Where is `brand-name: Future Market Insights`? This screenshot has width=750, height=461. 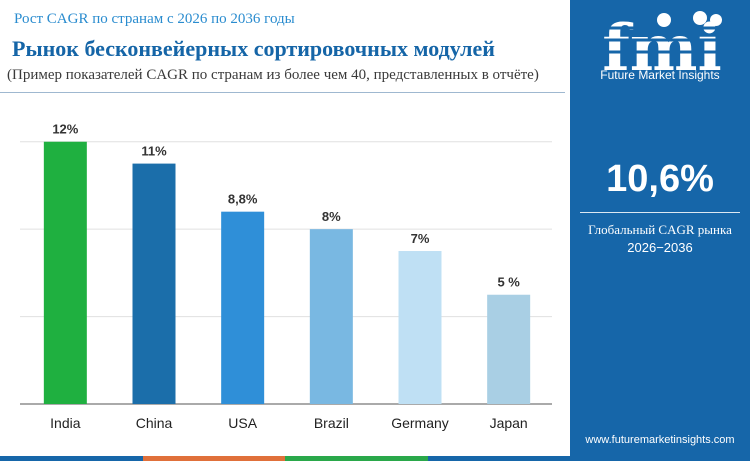 brand-name: Future Market Insights is located at coordinates (660, 75).